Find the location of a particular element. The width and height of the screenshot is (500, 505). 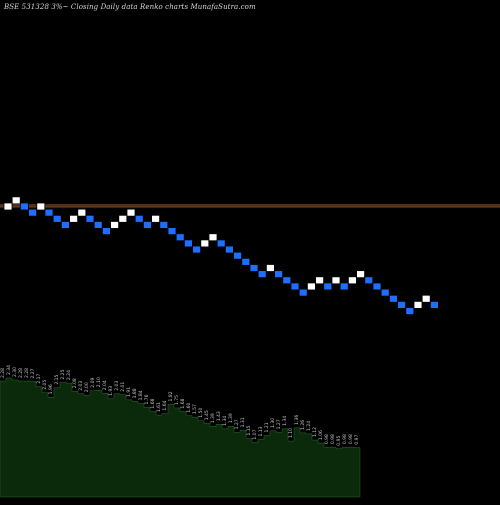

volume-label: 1.82 is located at coordinates (171, 396).